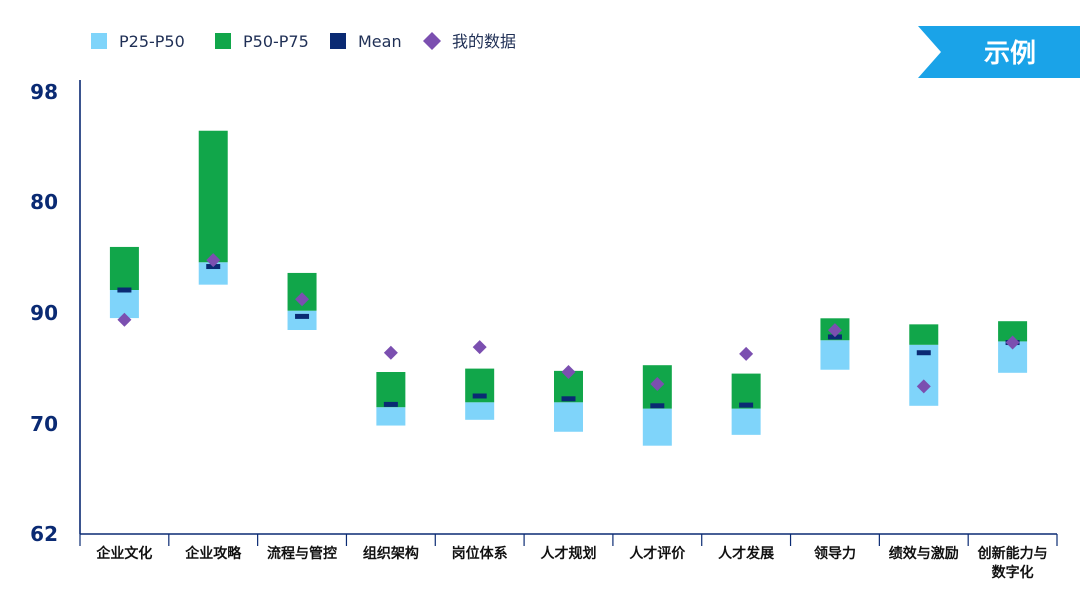 The image size is (1080, 594). I want to click on legend-item: P25-P50, so click(138, 41).